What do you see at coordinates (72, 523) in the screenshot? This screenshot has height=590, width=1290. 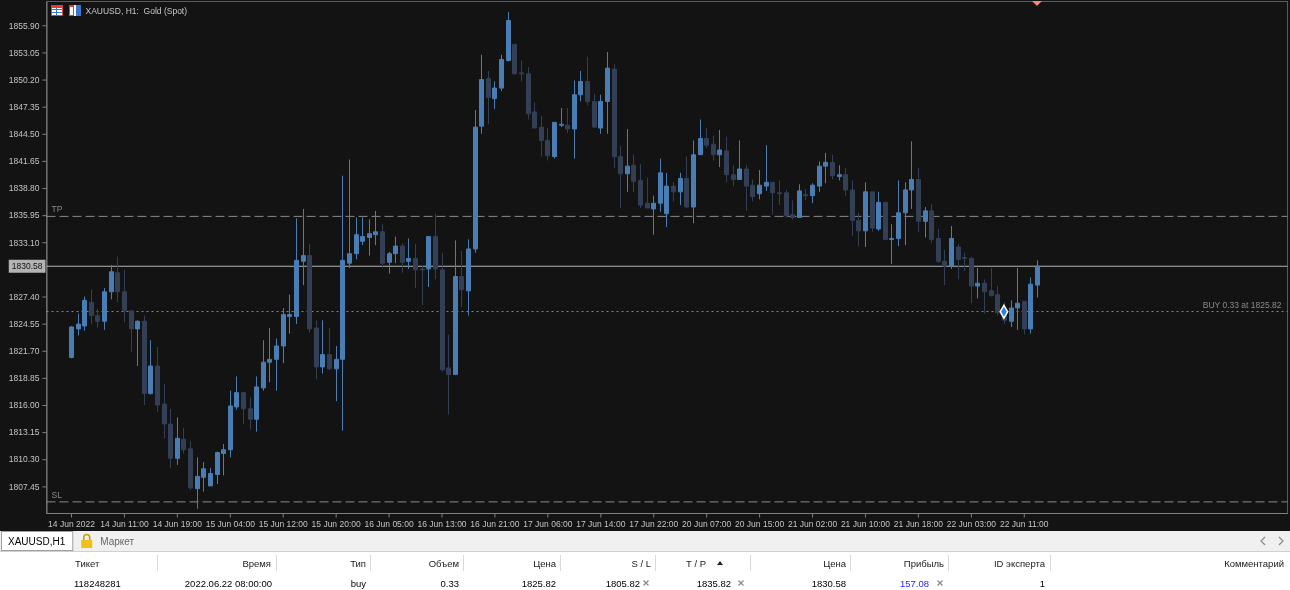 I see `x-tick-label: 14 Jun 2022` at bounding box center [72, 523].